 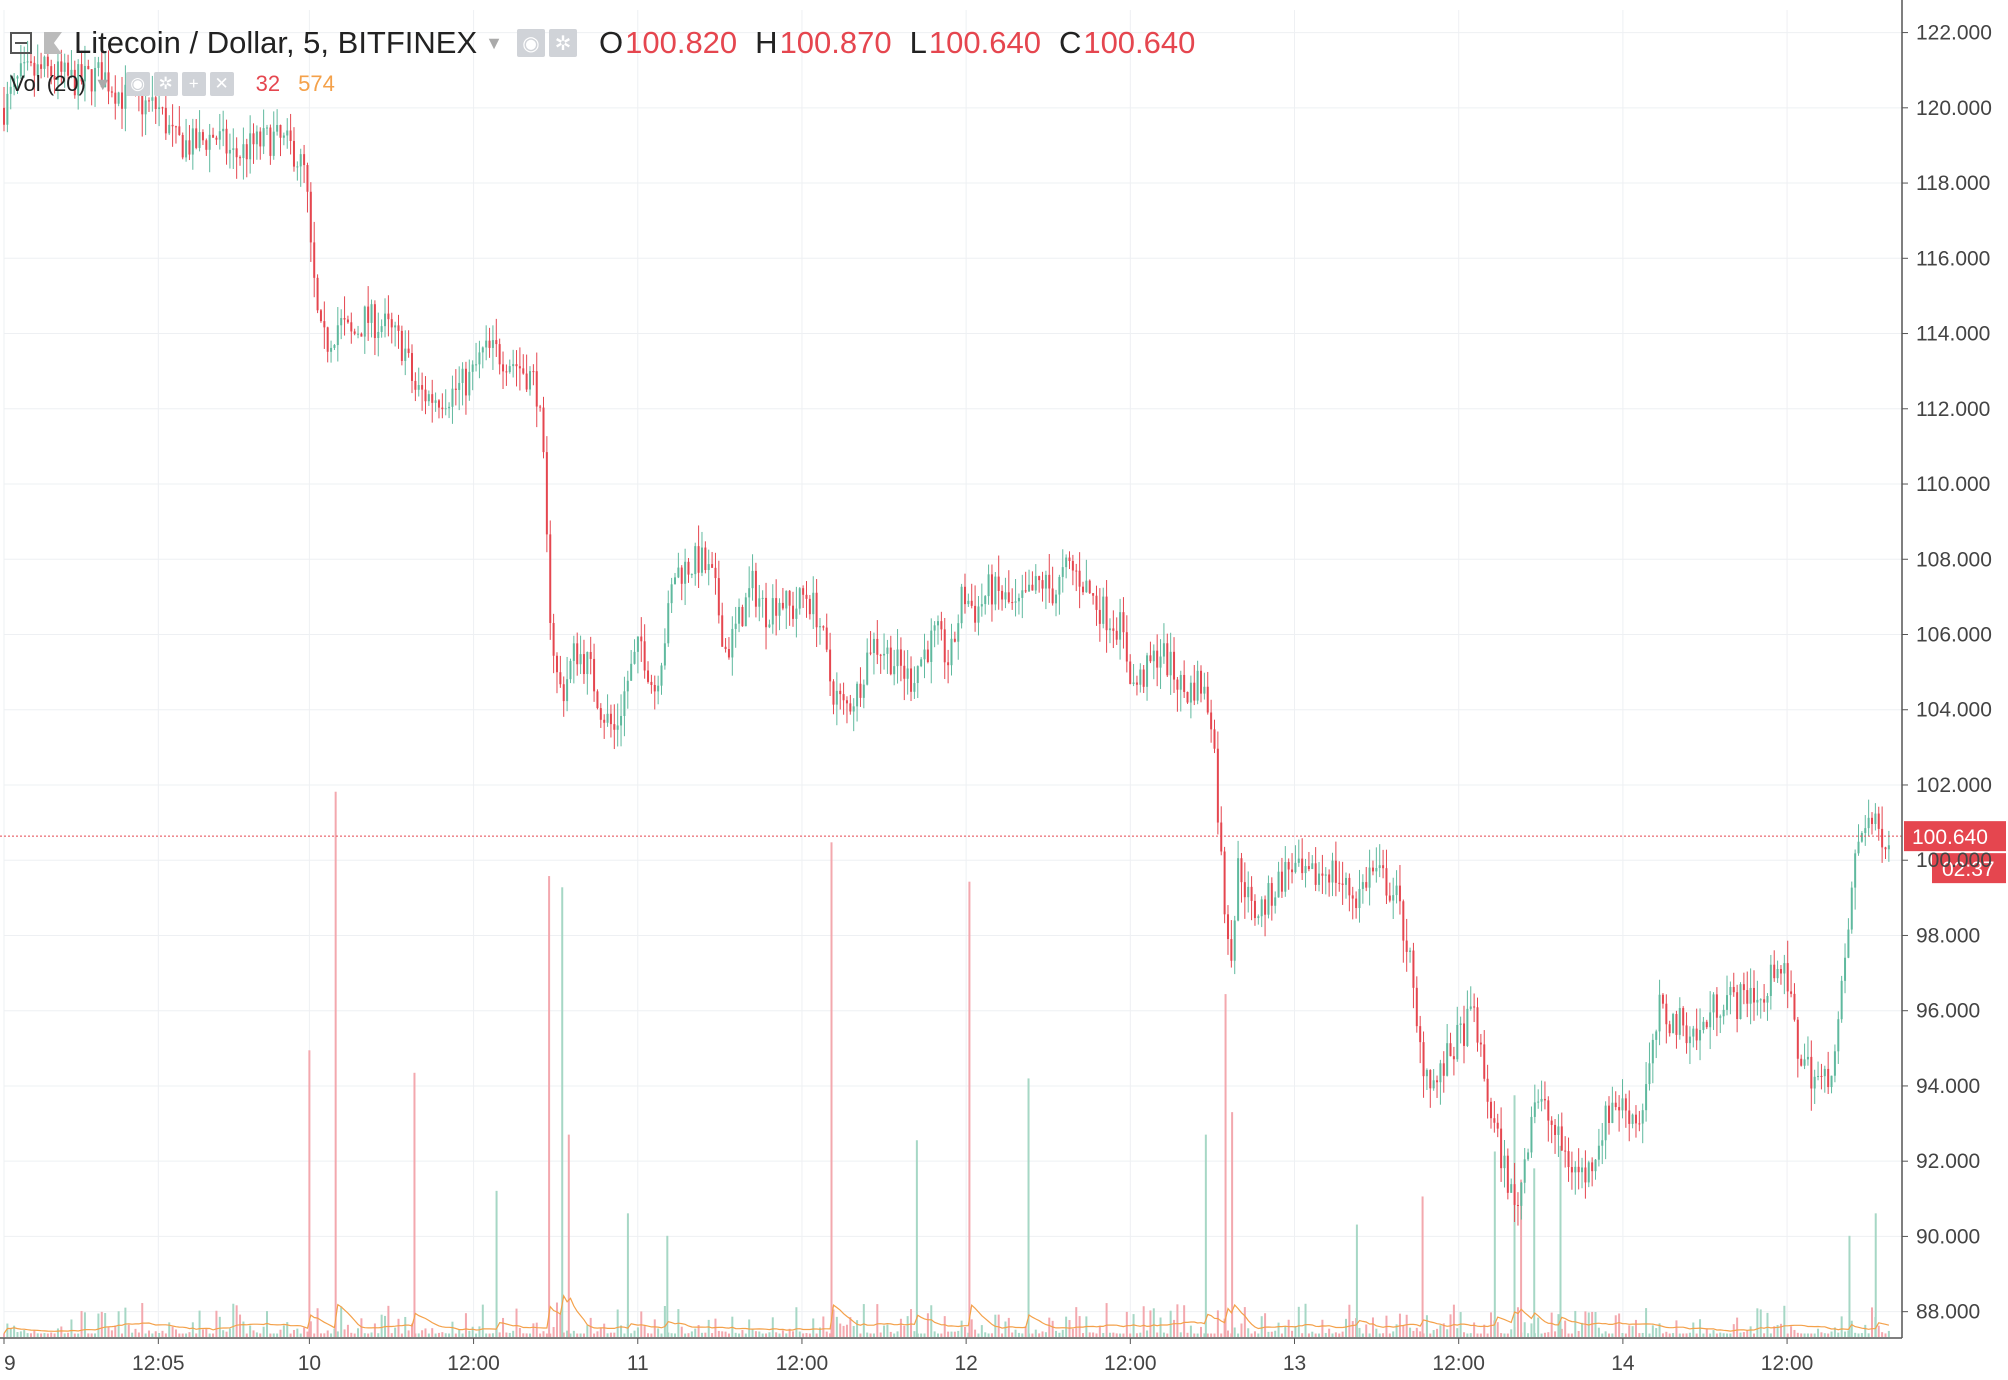 I want to click on ohlc-close-value: 100.640, so click(x=1139, y=42).